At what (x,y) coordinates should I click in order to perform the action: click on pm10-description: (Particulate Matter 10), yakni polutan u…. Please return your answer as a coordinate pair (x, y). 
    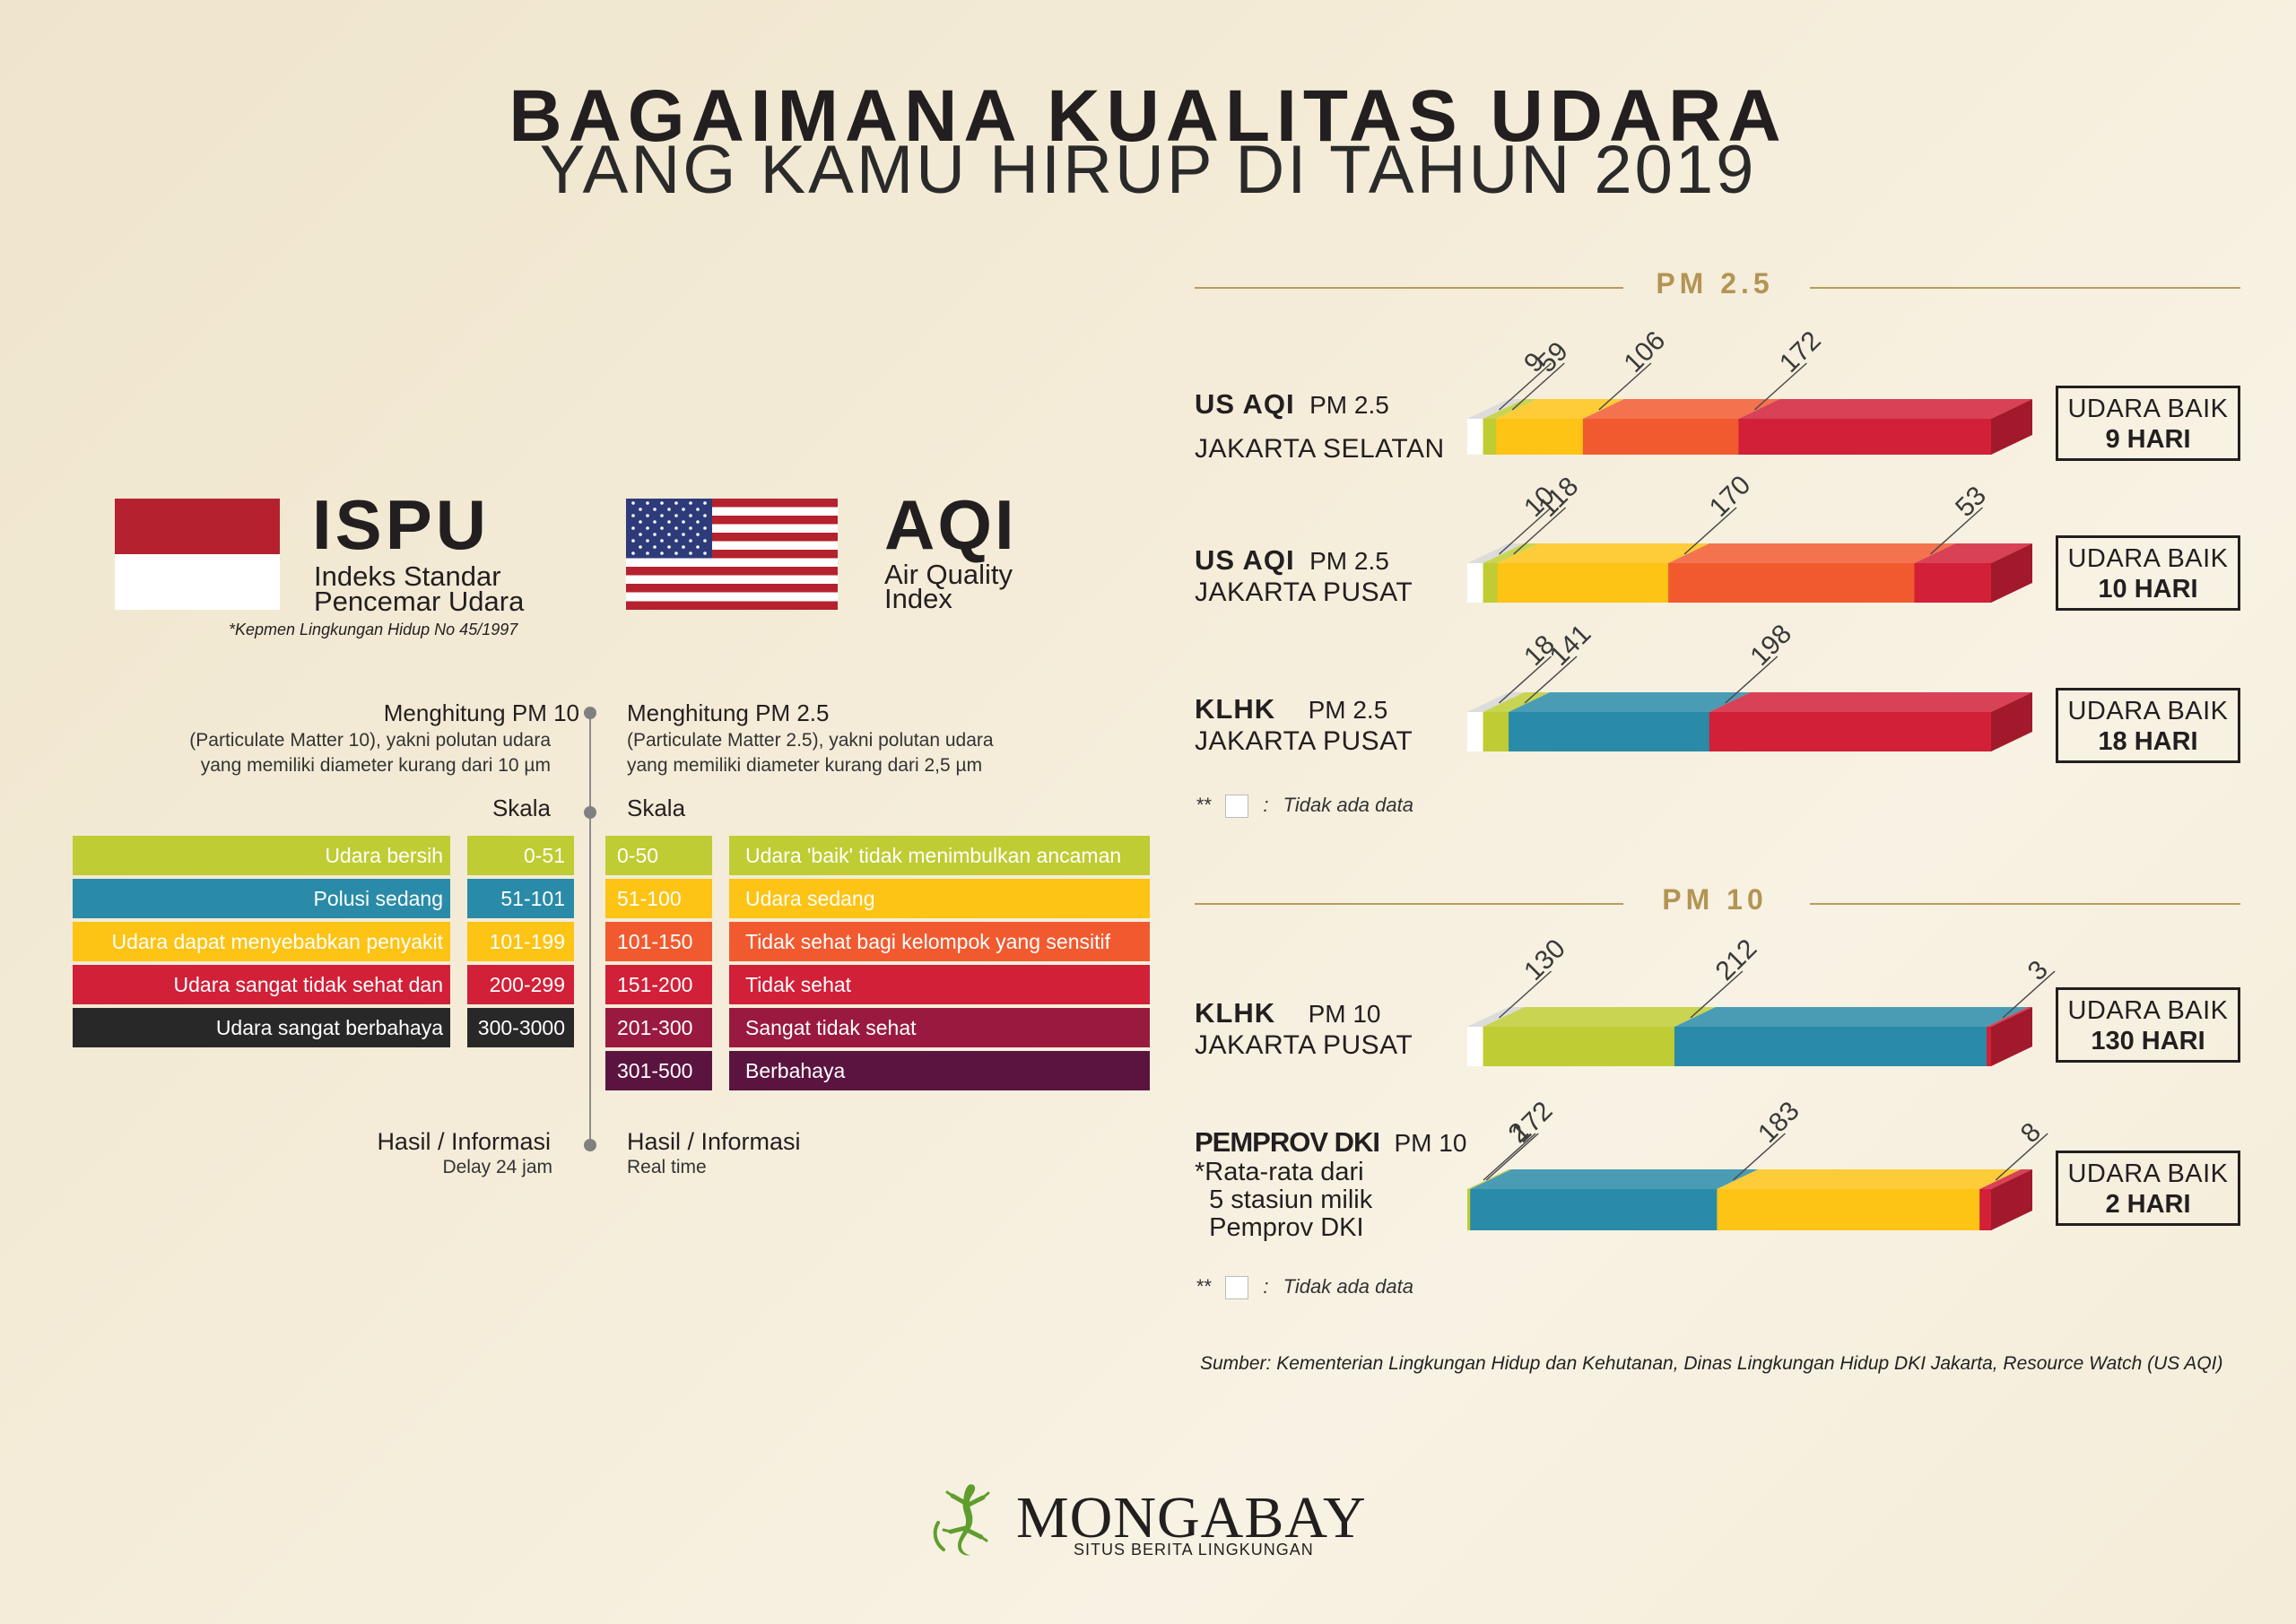
    Looking at the image, I should click on (370, 753).